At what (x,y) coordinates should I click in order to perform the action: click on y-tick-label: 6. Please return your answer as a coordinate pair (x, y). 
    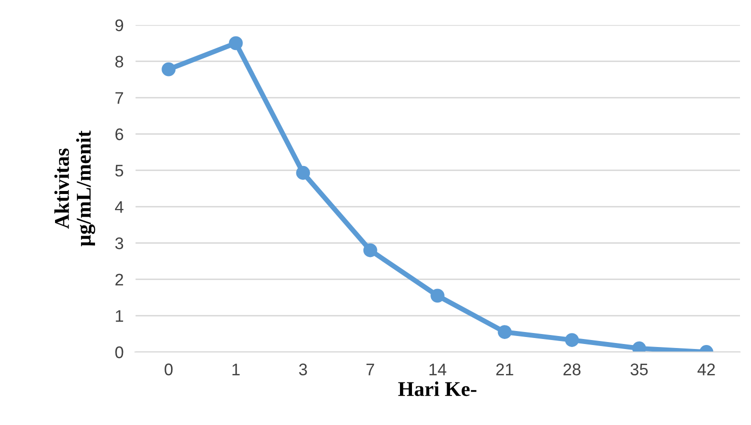
    Looking at the image, I should click on (119, 134).